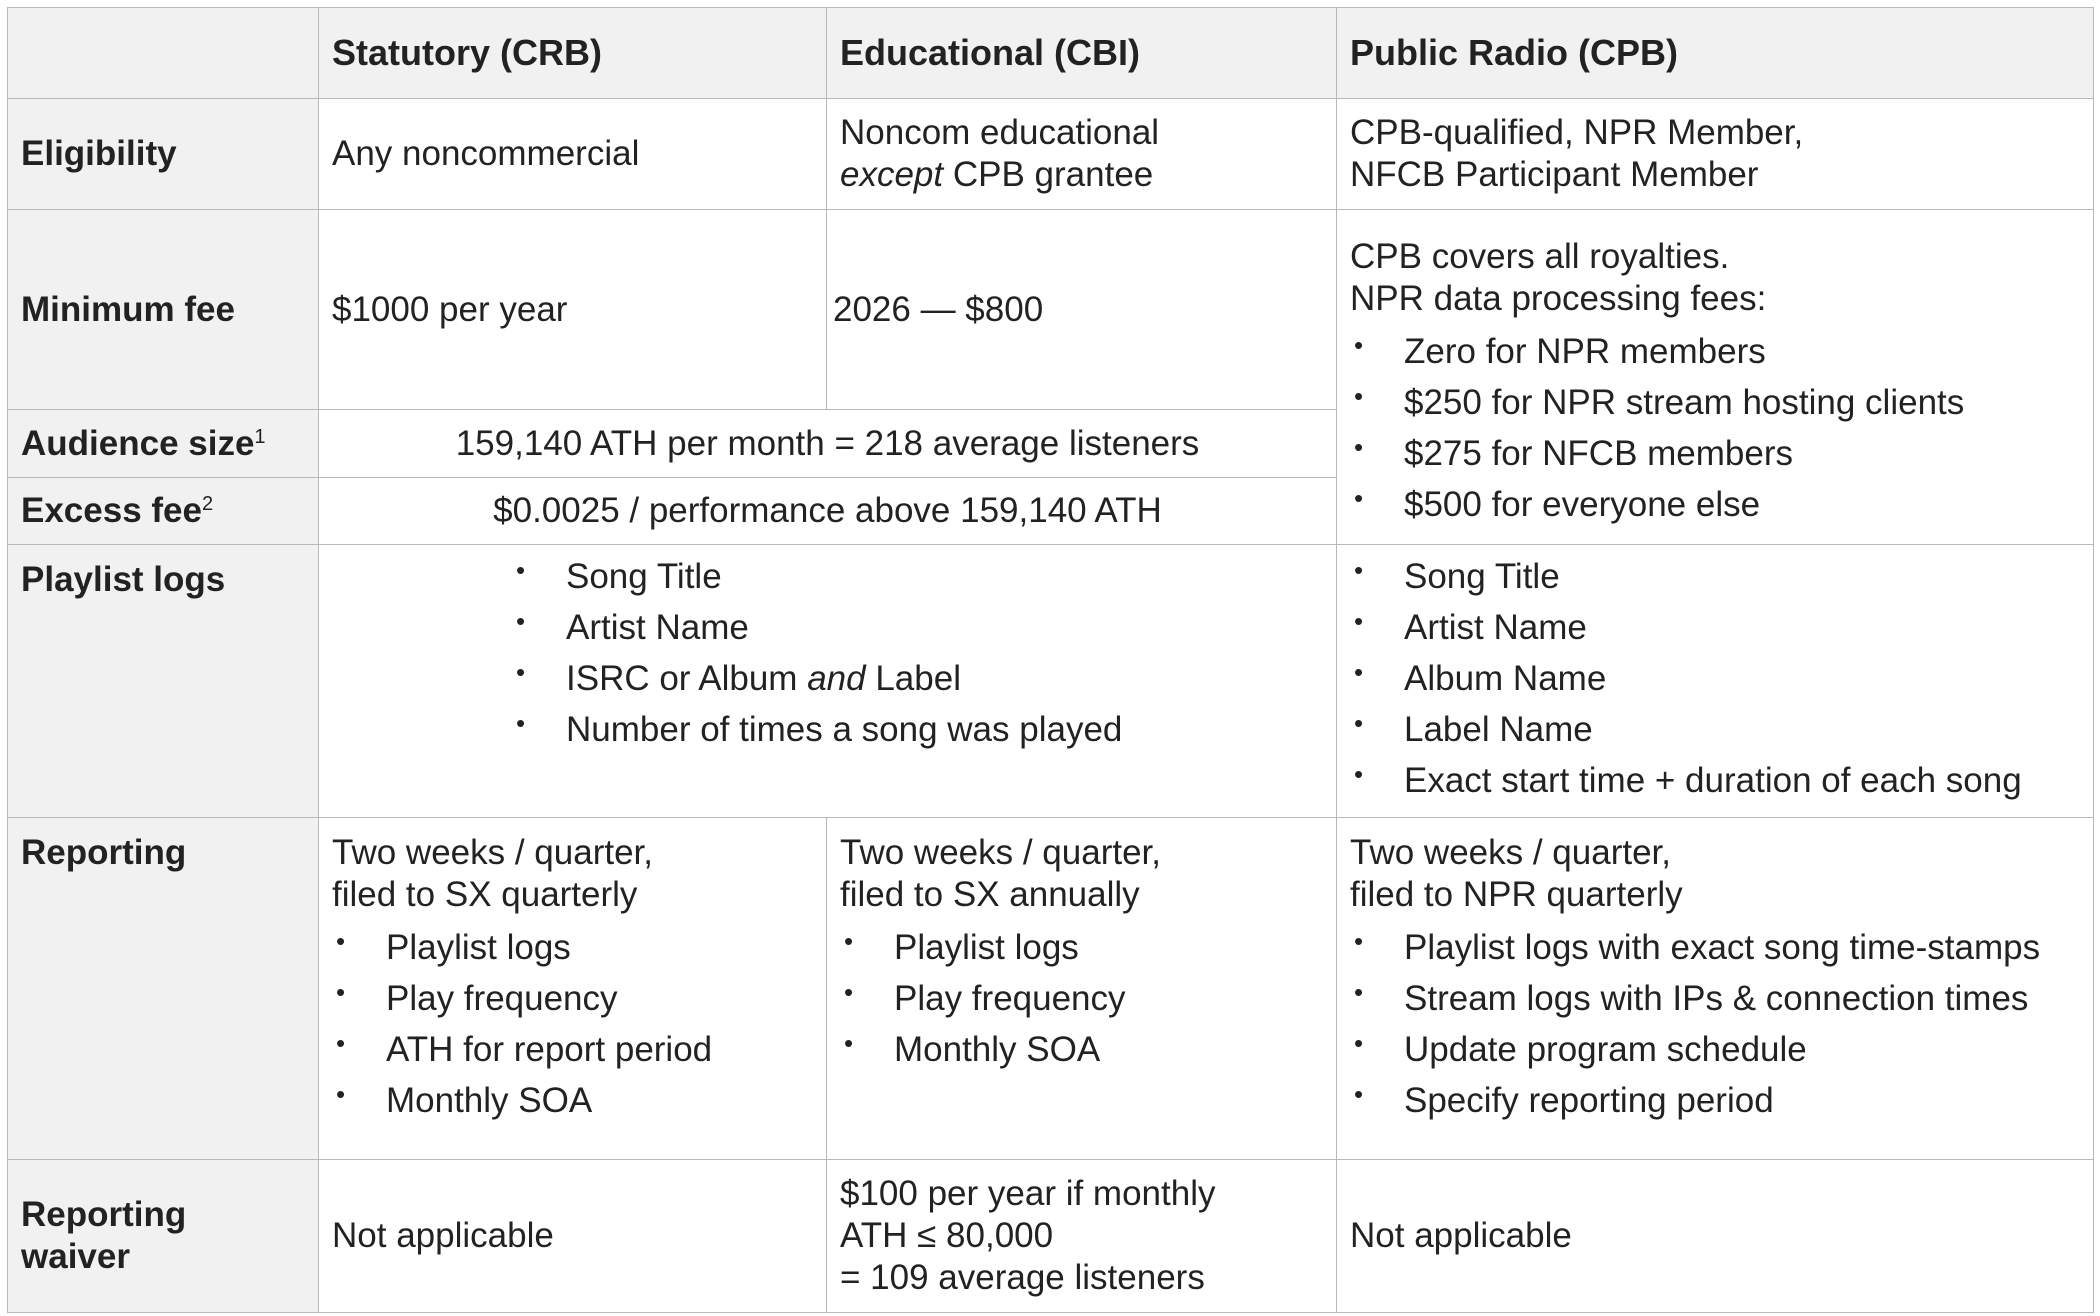  Describe the element at coordinates (1081, 309) in the screenshot. I see `cell: 2026 — $800` at that location.